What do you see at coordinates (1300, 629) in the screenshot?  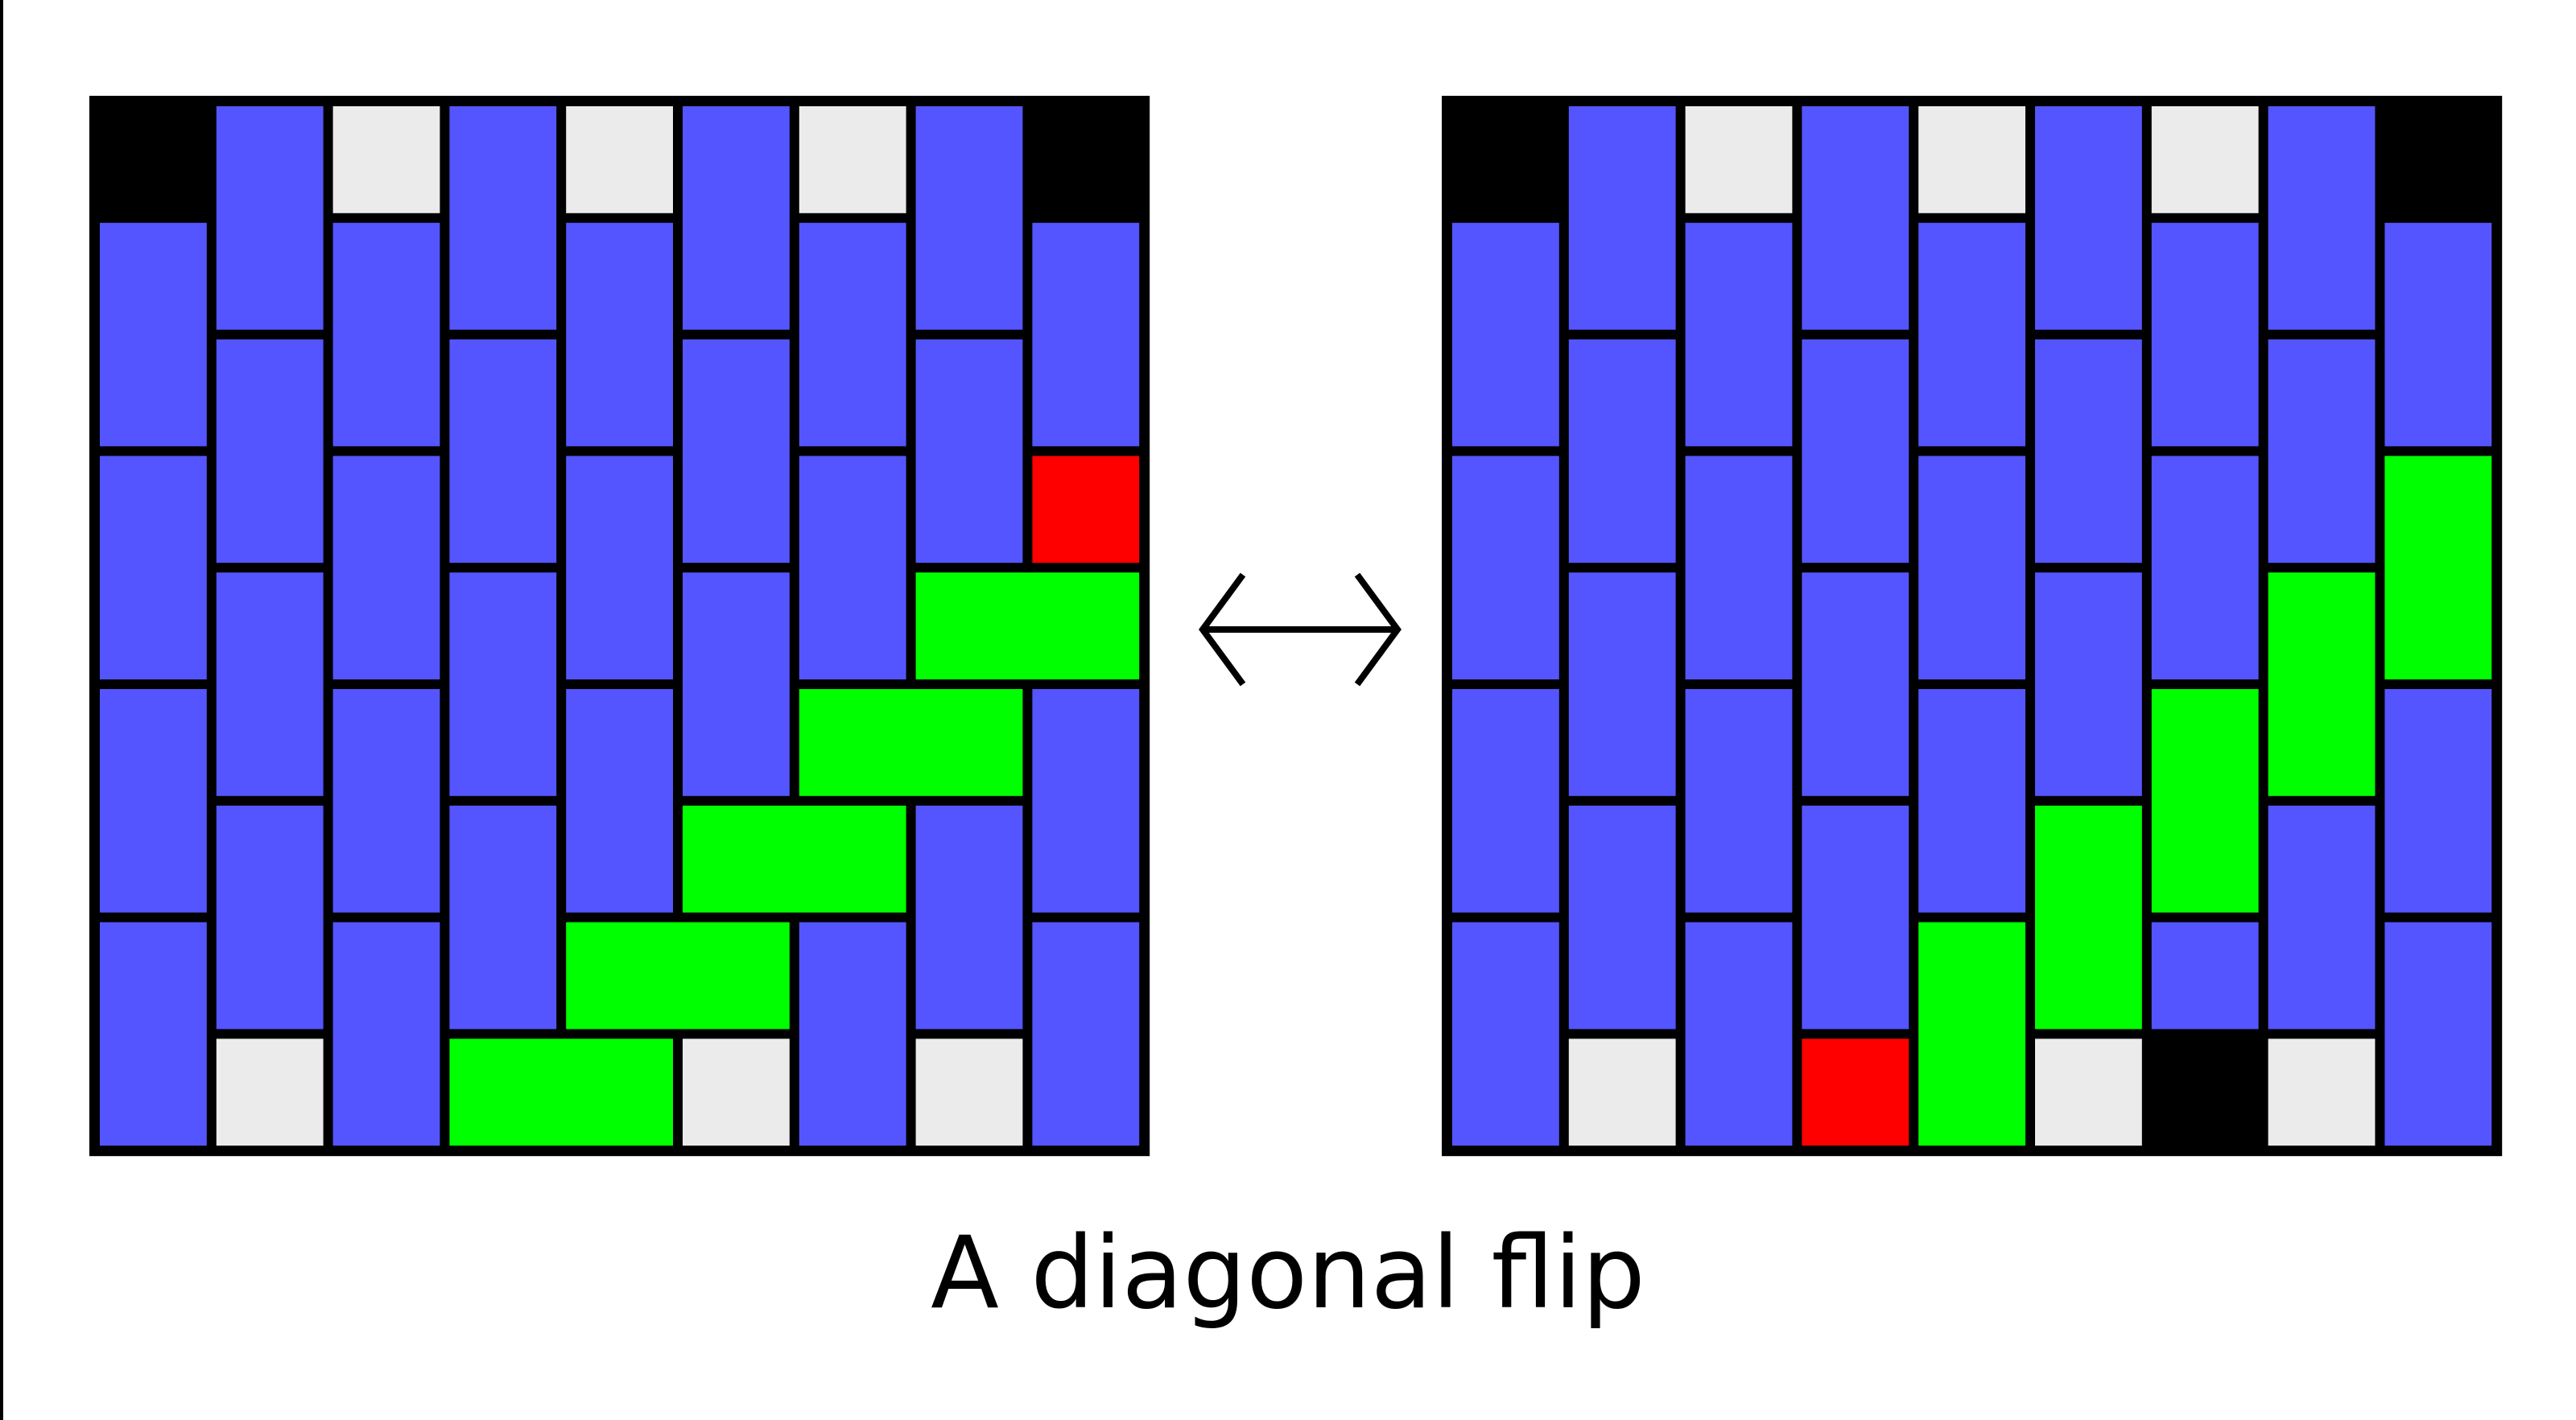 I see `left-right-arrow-icon` at bounding box center [1300, 629].